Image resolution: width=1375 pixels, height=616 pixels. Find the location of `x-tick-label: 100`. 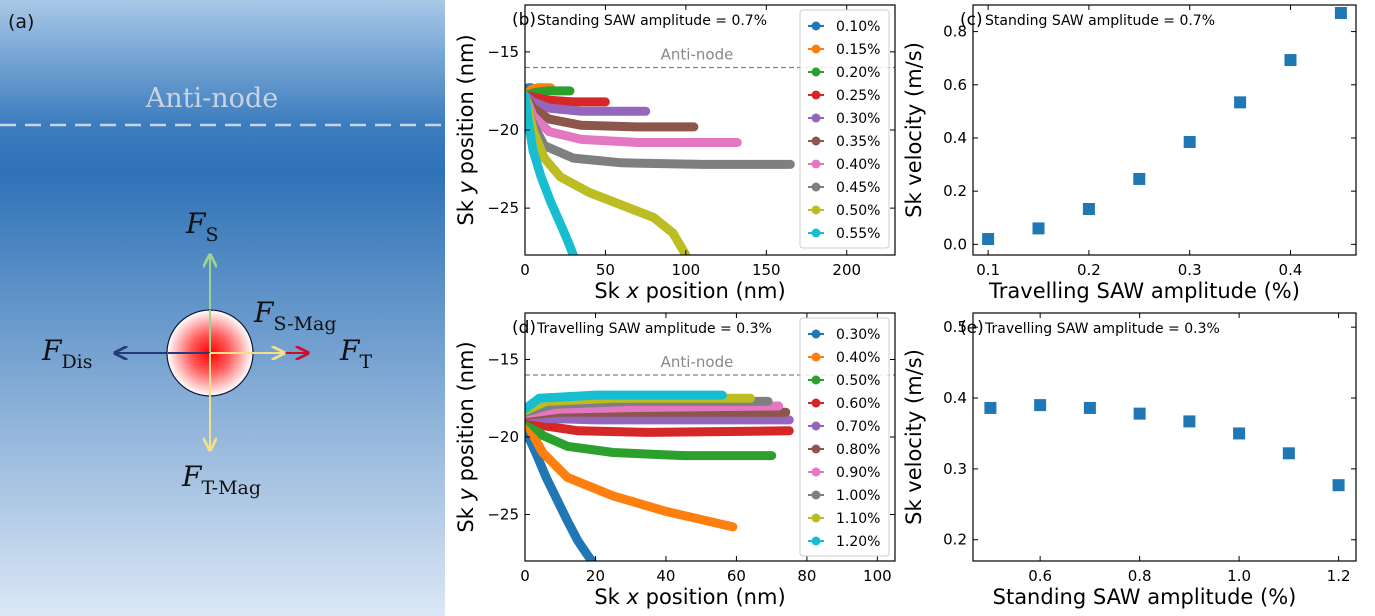

x-tick-label: 100 is located at coordinates (686, 270).